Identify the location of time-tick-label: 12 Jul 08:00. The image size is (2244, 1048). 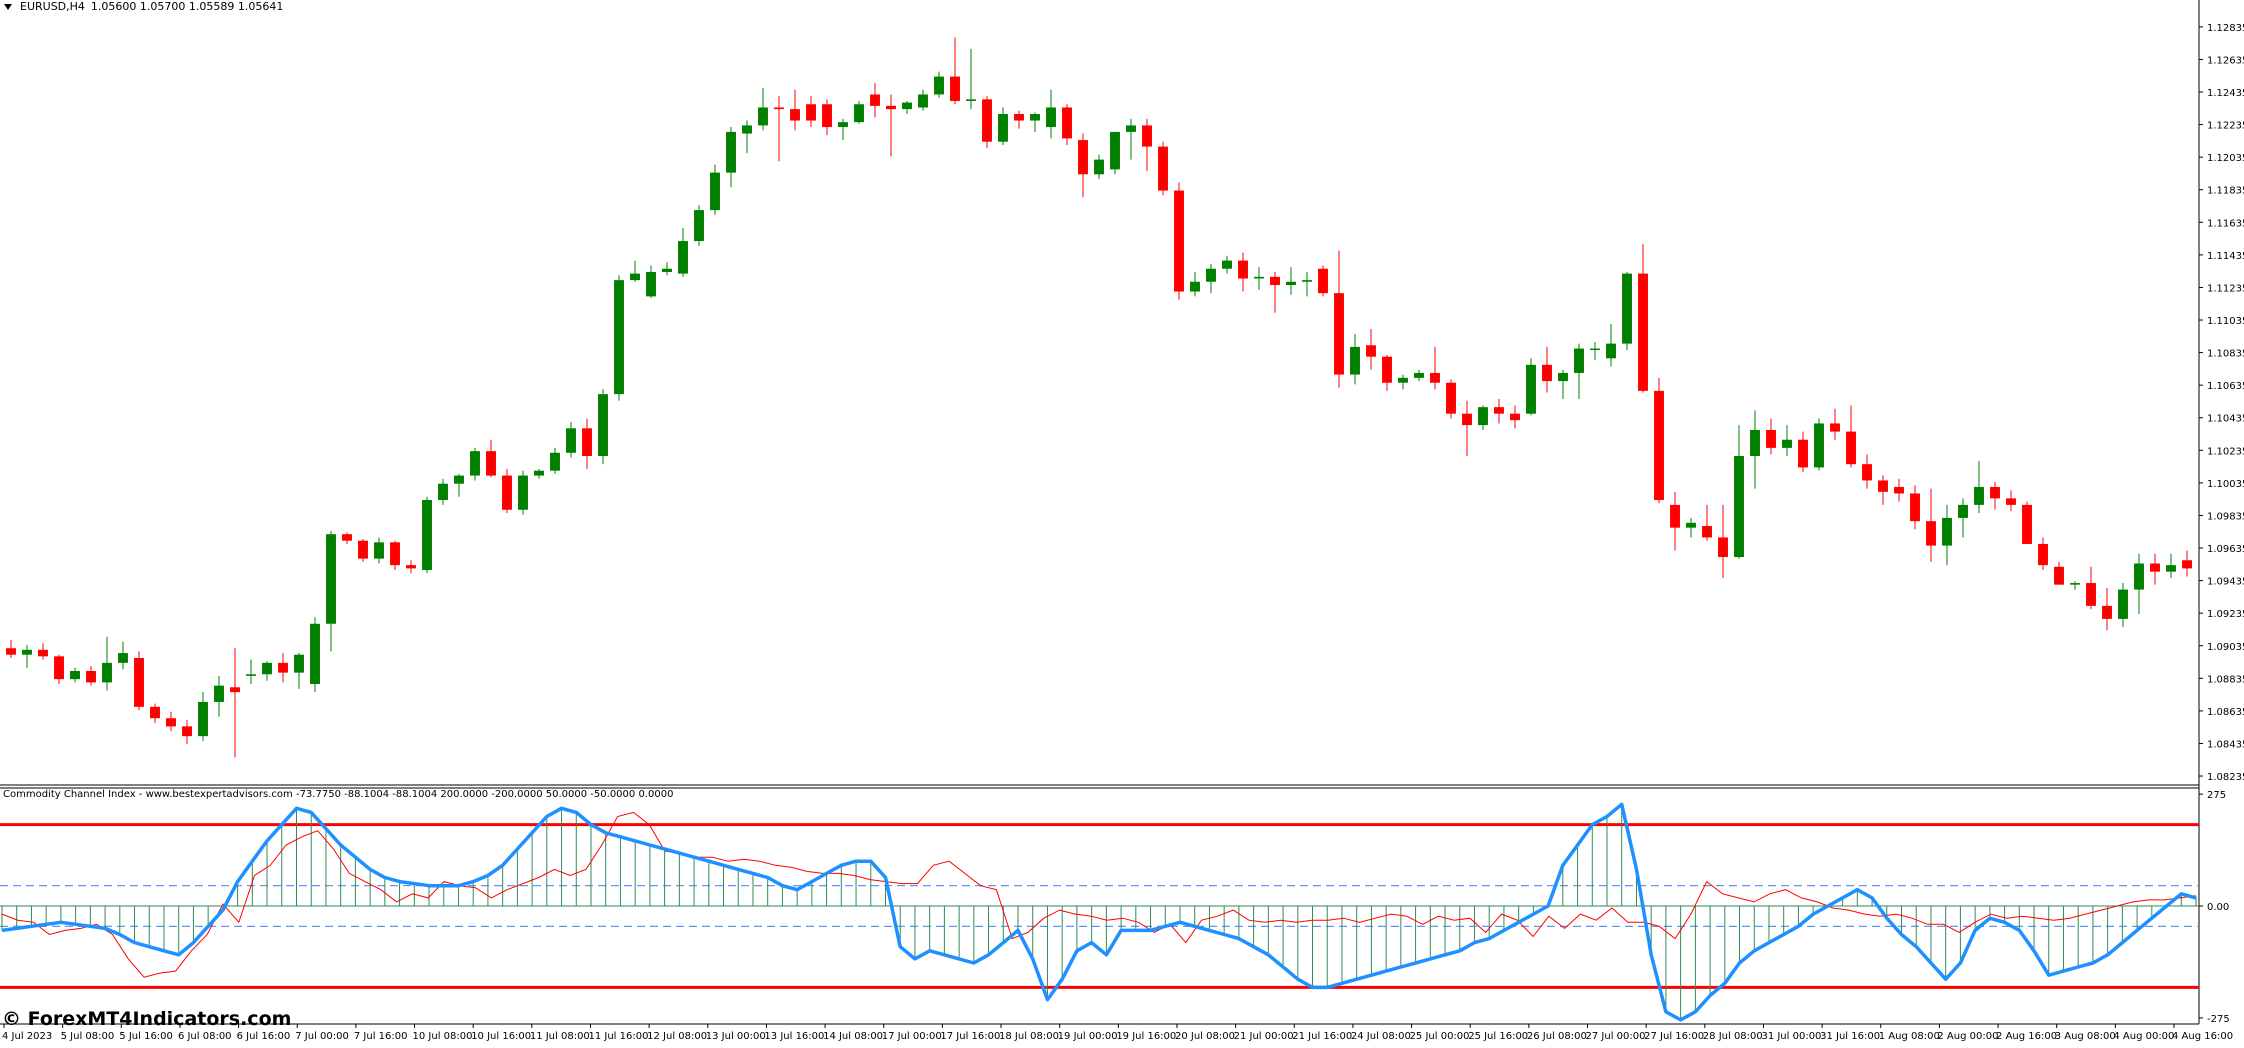
(677, 1036).